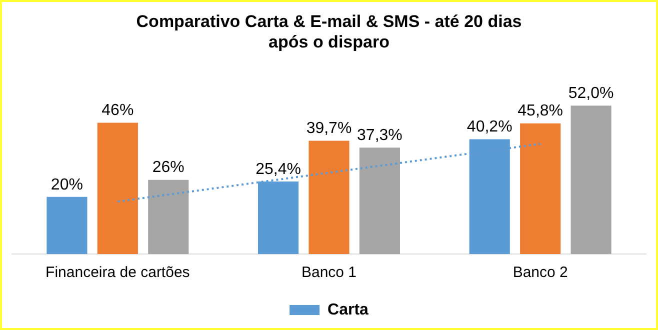 The width and height of the screenshot is (658, 330). Describe the element at coordinates (591, 93) in the screenshot. I see `data-label: 52,0%` at that location.